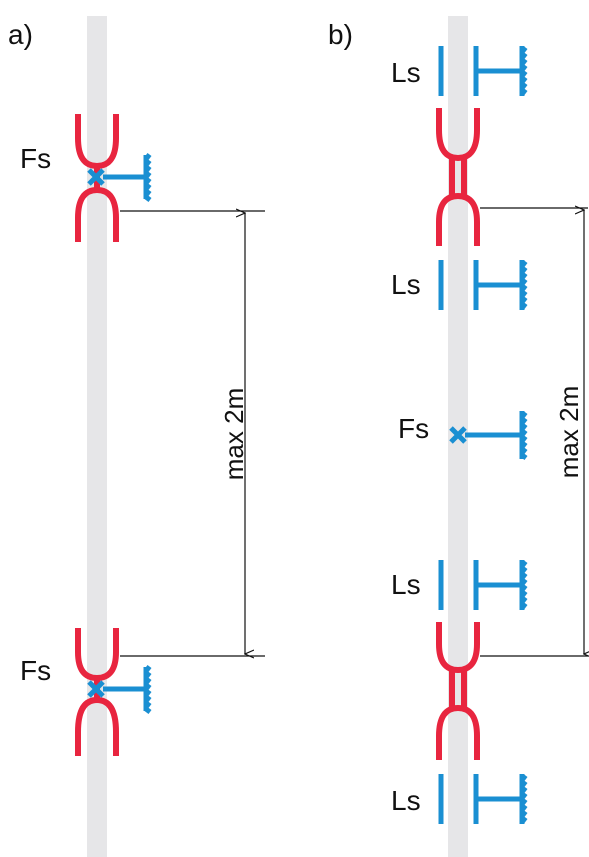 The height and width of the screenshot is (857, 589). I want to click on fixed-support-b-label: Fs, so click(413, 428).